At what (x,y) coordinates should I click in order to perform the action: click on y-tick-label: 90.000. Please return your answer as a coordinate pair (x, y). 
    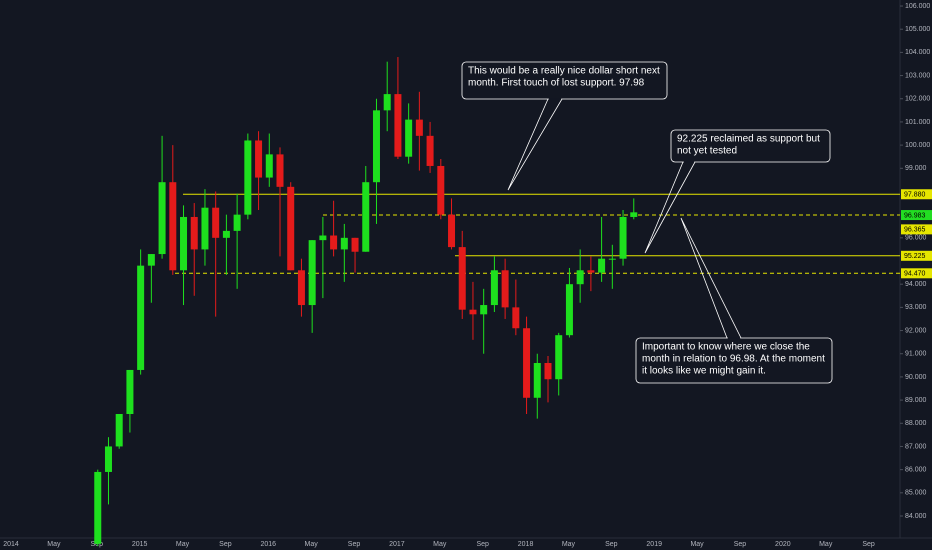
    Looking at the image, I should click on (916, 377).